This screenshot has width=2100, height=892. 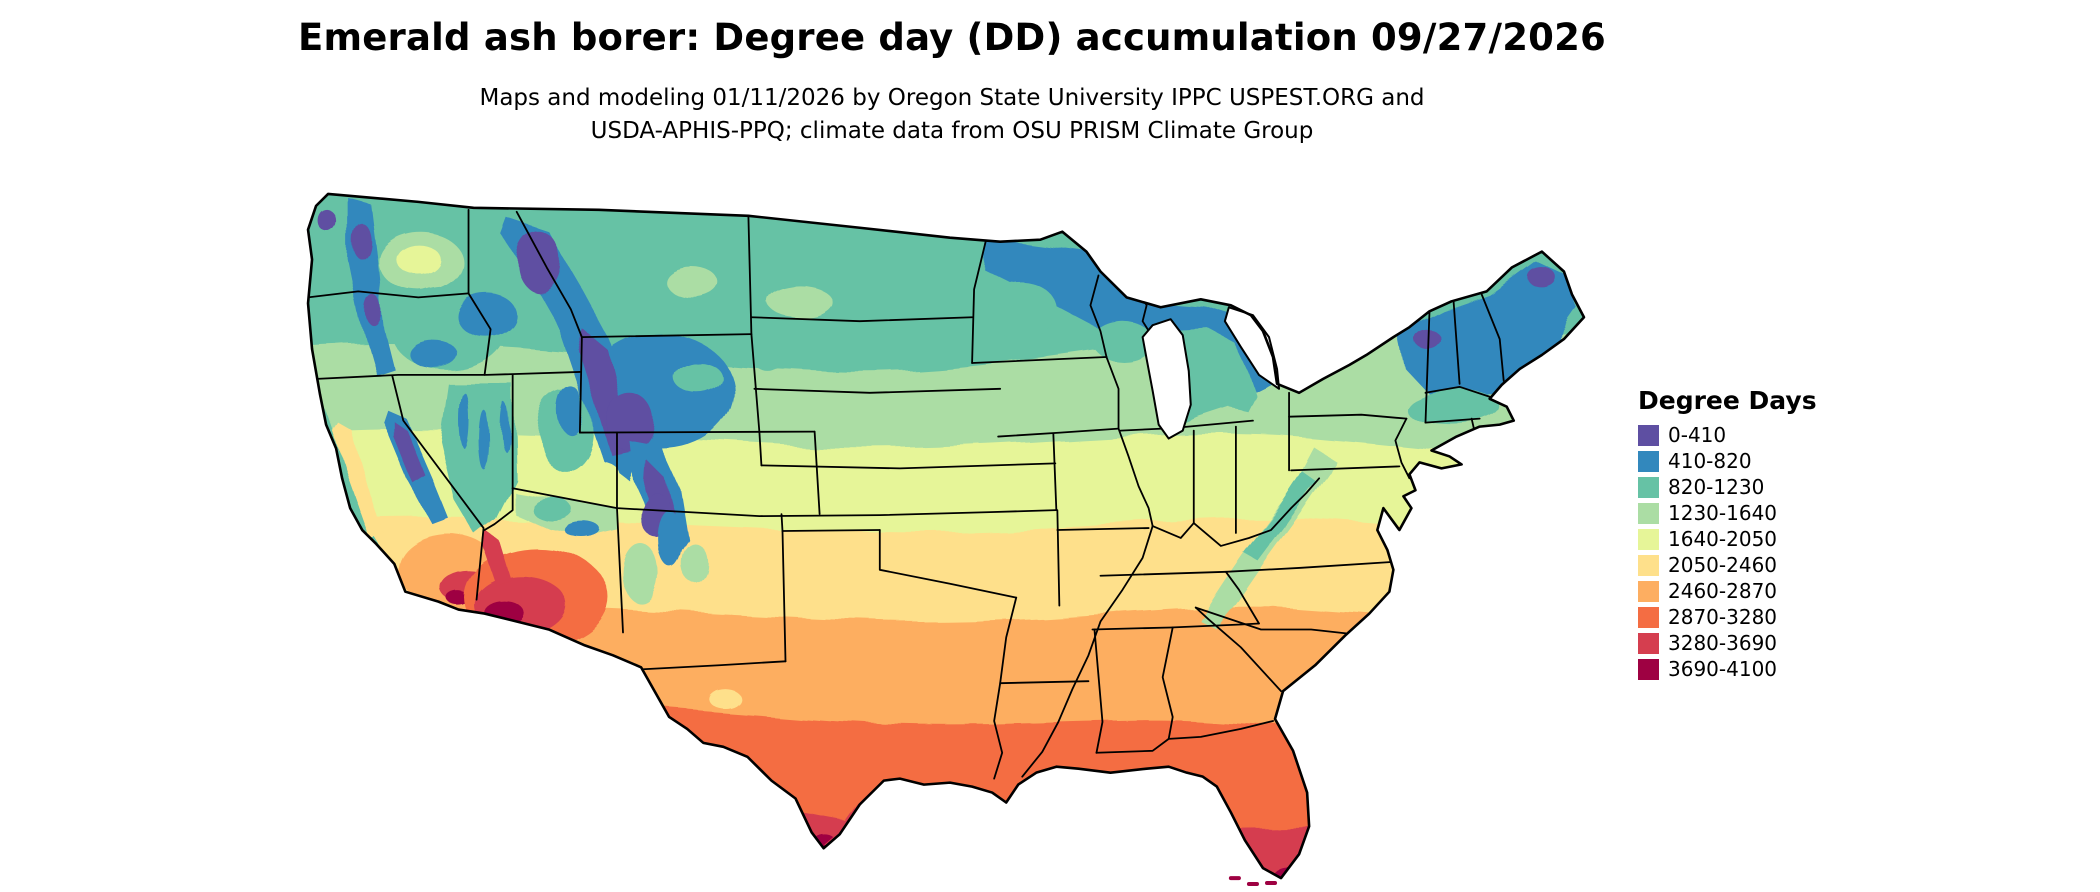 I want to click on legend-item: 3280-3690, so click(x=1753, y=643).